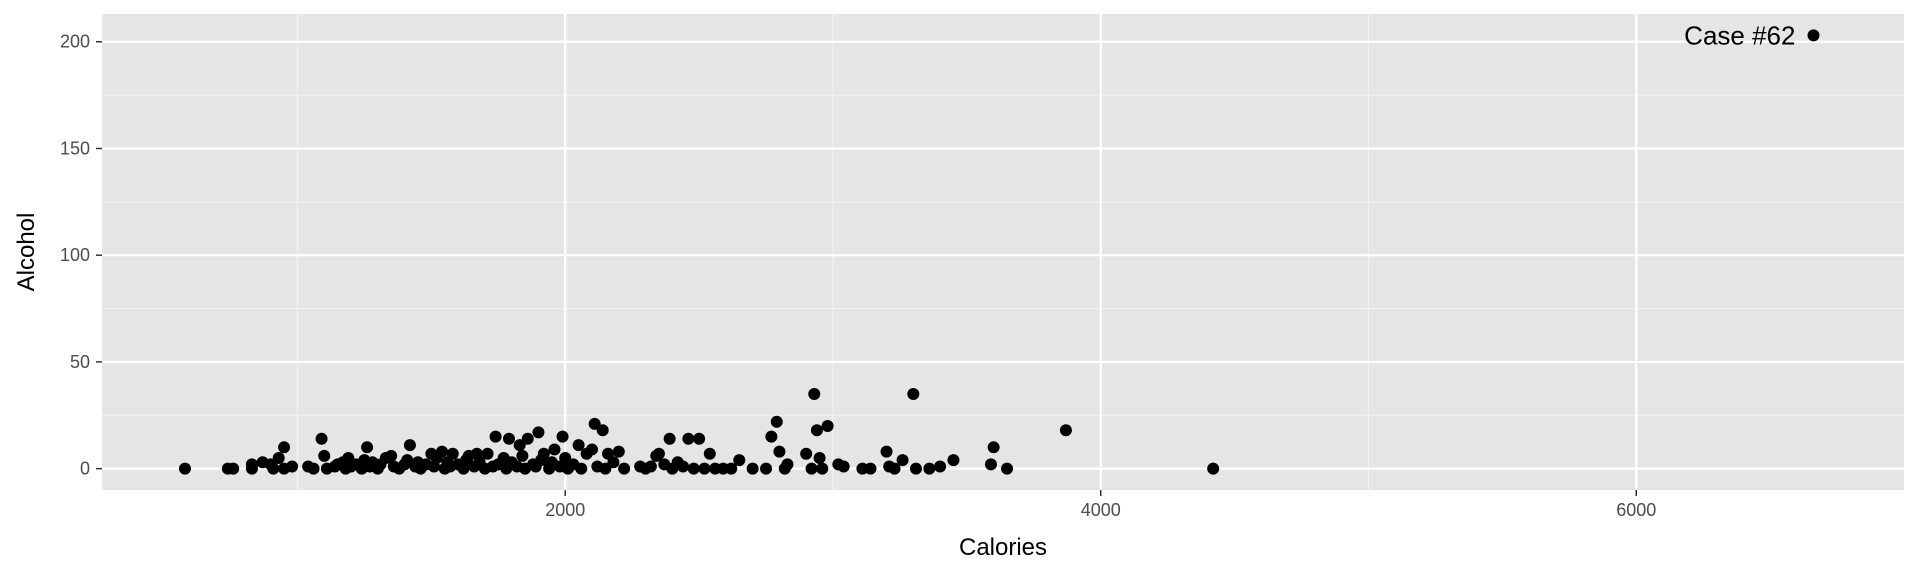 This screenshot has width=1920, height=576. What do you see at coordinates (75, 255) in the screenshot?
I see `y-tick-label: 100` at bounding box center [75, 255].